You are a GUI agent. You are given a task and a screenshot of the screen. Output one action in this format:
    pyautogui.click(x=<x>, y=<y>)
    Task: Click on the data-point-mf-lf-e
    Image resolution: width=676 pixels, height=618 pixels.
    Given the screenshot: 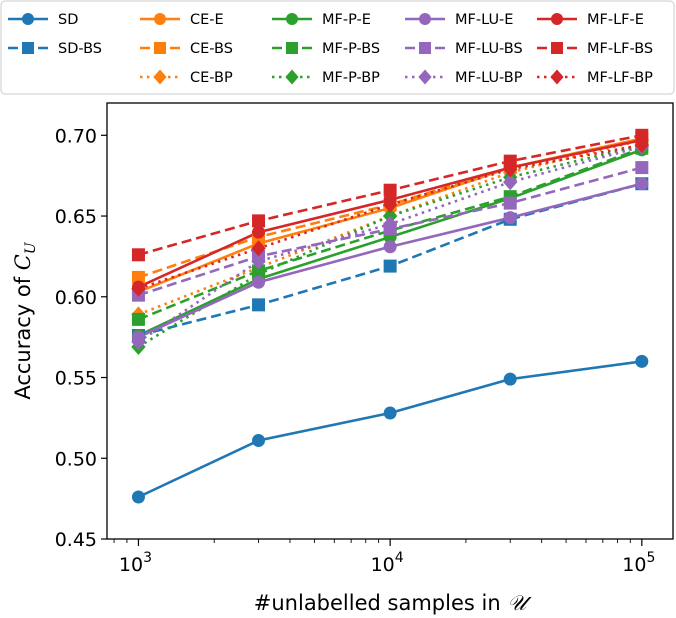 What is the action you would take?
    pyautogui.click(x=259, y=232)
    